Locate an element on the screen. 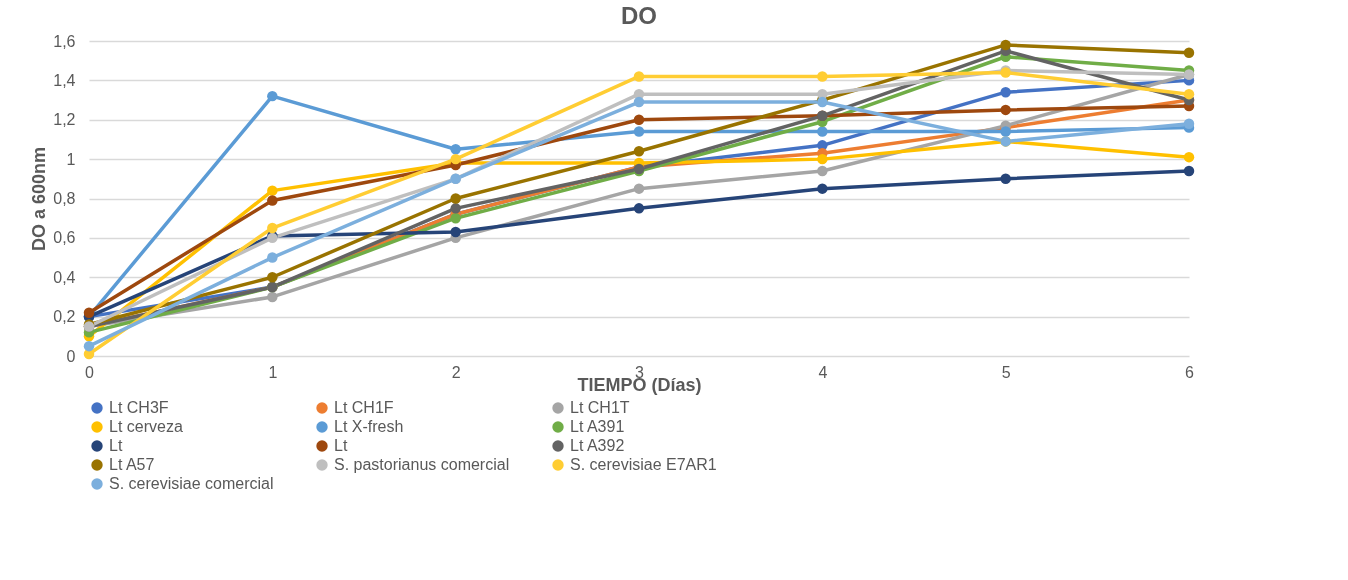 The height and width of the screenshot is (580, 1348). legend-label: Lt CH1T is located at coordinates (600, 407).